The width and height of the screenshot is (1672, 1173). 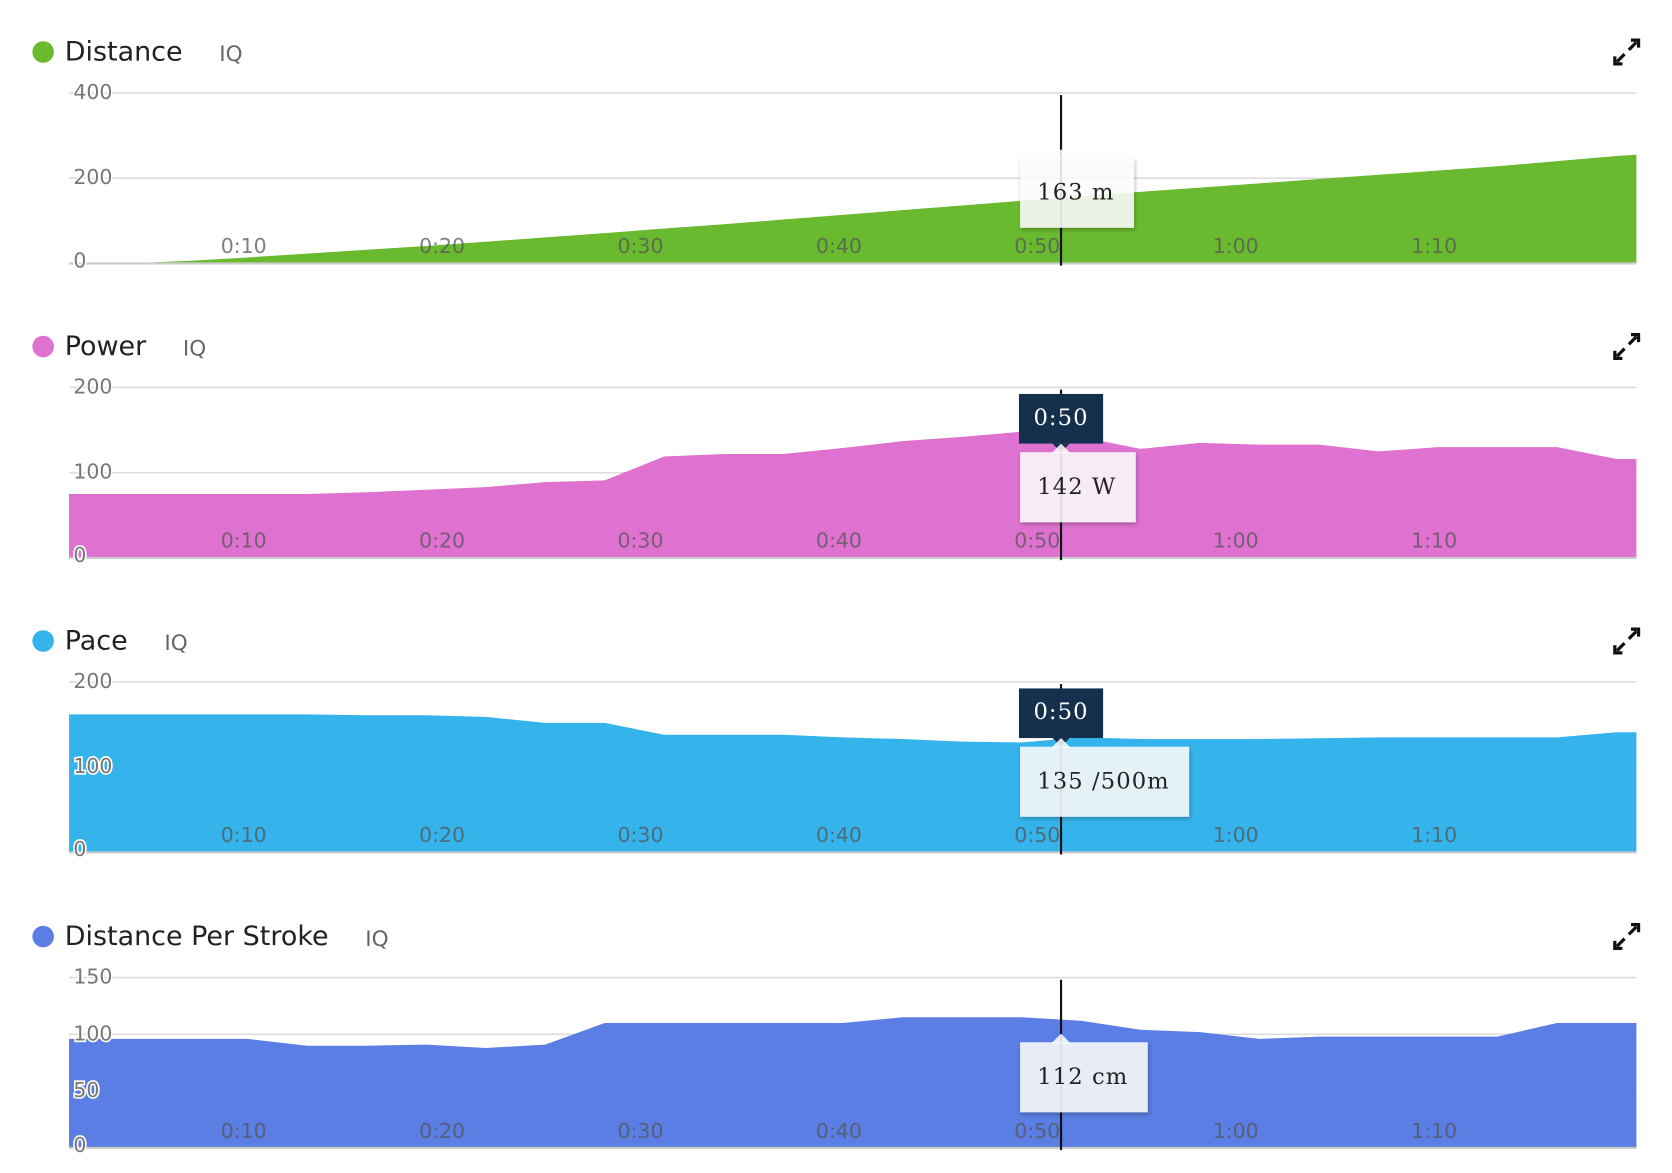 What do you see at coordinates (86, 1090) in the screenshot?
I see `y-tick-label: 50` at bounding box center [86, 1090].